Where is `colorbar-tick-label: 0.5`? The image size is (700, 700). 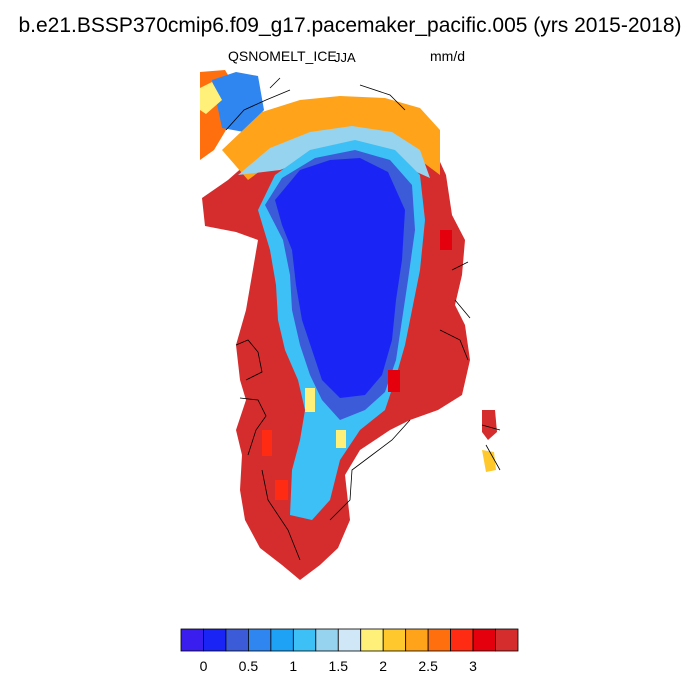 colorbar-tick-label: 0.5 is located at coordinates (249, 666).